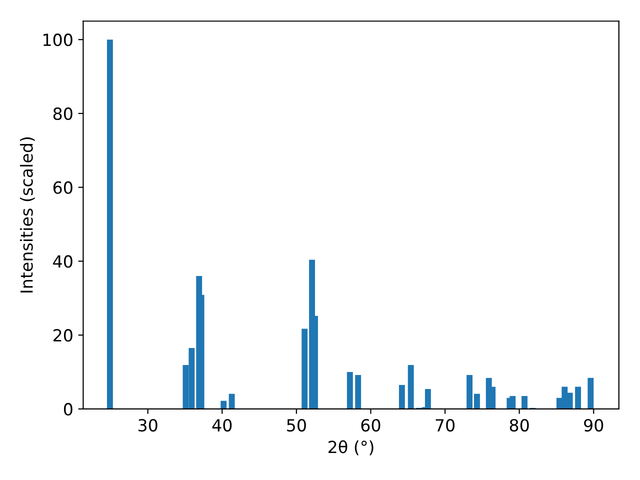  I want to click on y-tick-label: 40, so click(62, 261).